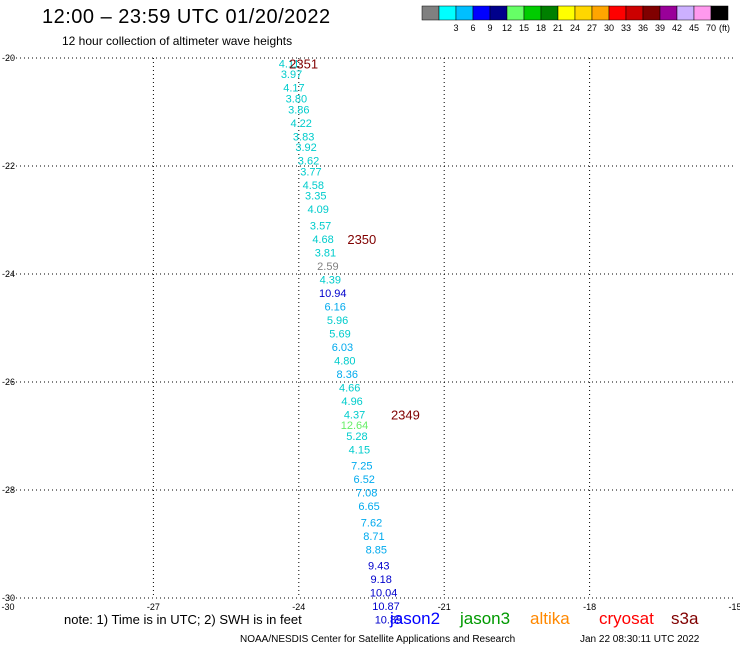  Describe the element at coordinates (298, 110) in the screenshot. I see `swh-value-label: 3.86` at that location.